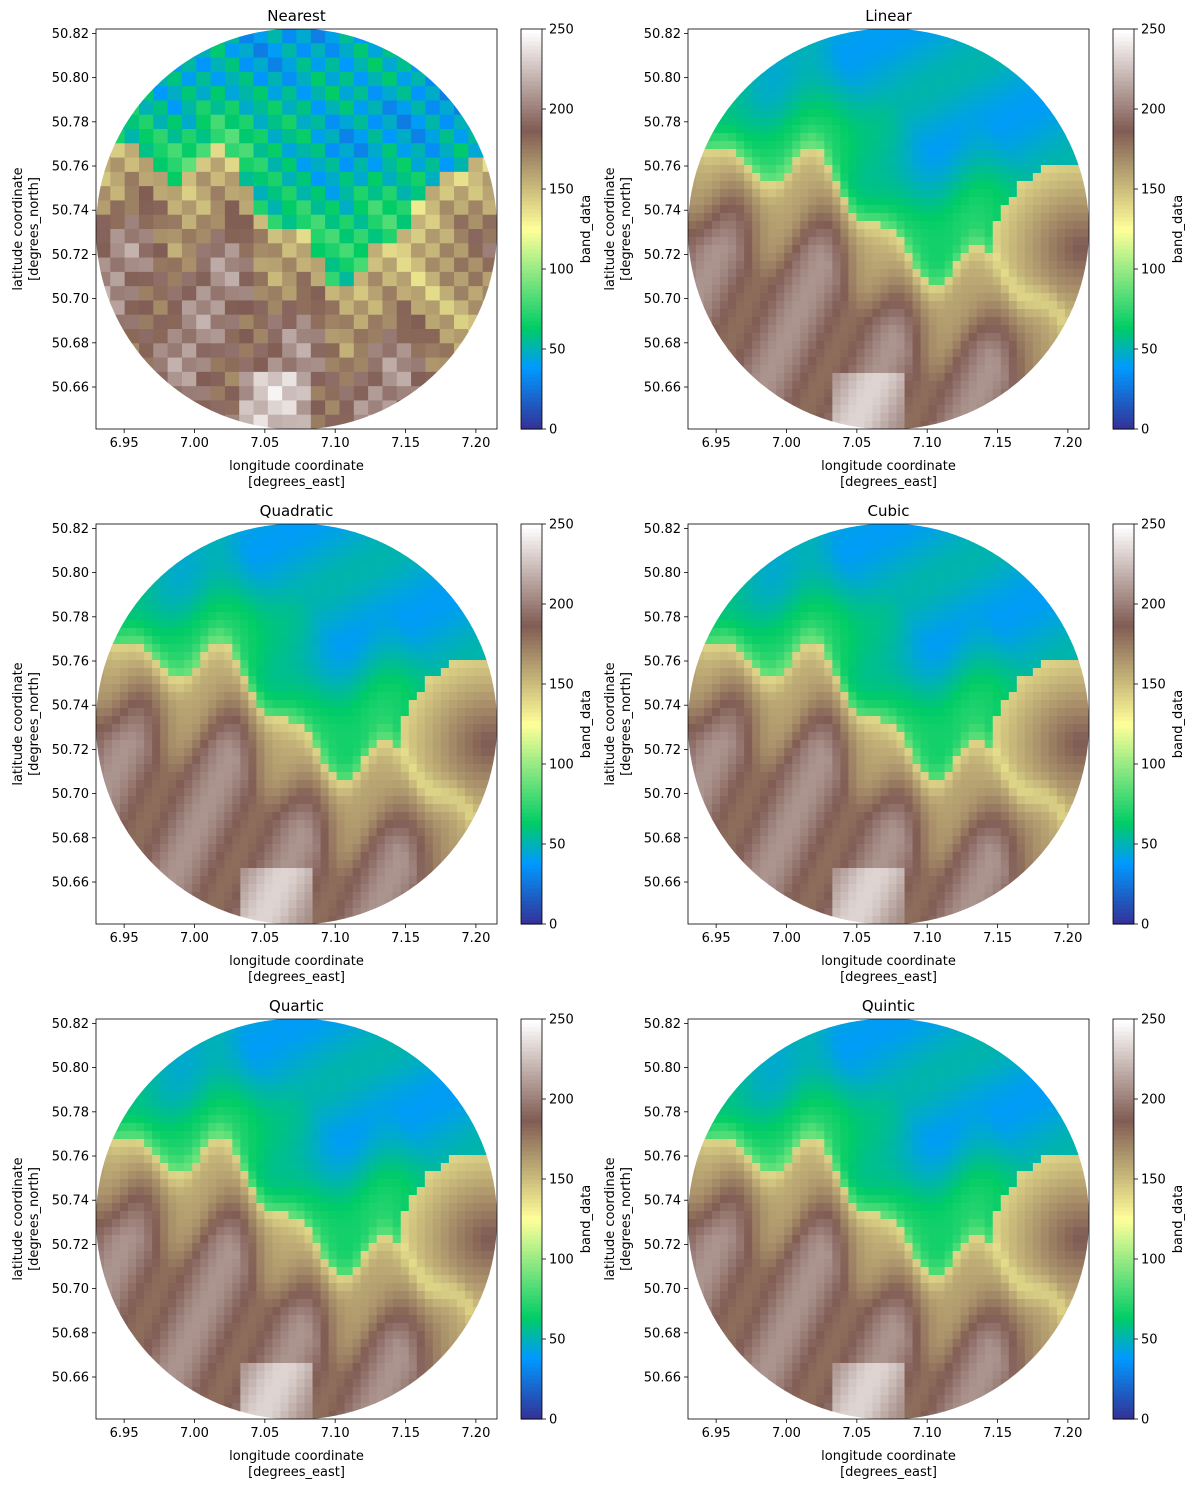 This screenshot has height=1489, width=1198. What do you see at coordinates (531, 219) in the screenshot?
I see `colorbar-segment` at bounding box center [531, 219].